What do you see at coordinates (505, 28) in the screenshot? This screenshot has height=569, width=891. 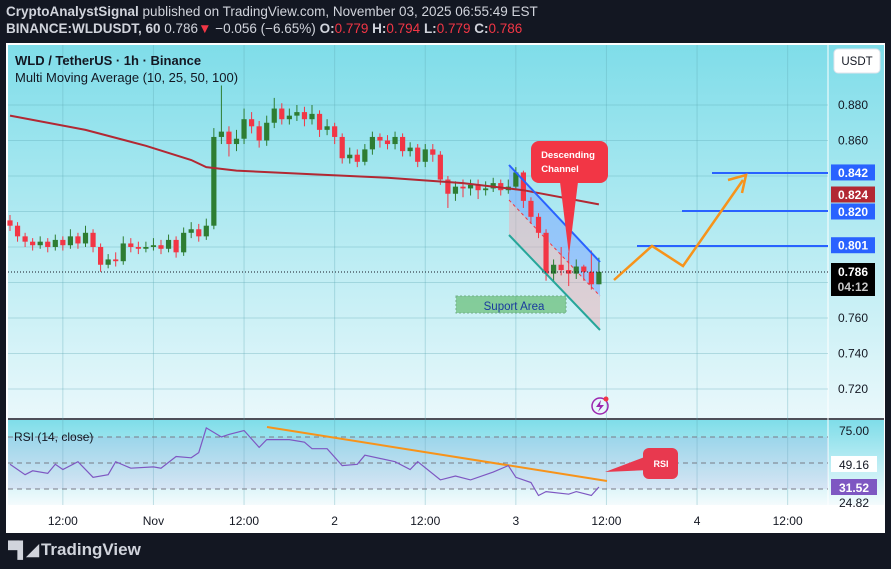 I see `close-value: 0.786` at bounding box center [505, 28].